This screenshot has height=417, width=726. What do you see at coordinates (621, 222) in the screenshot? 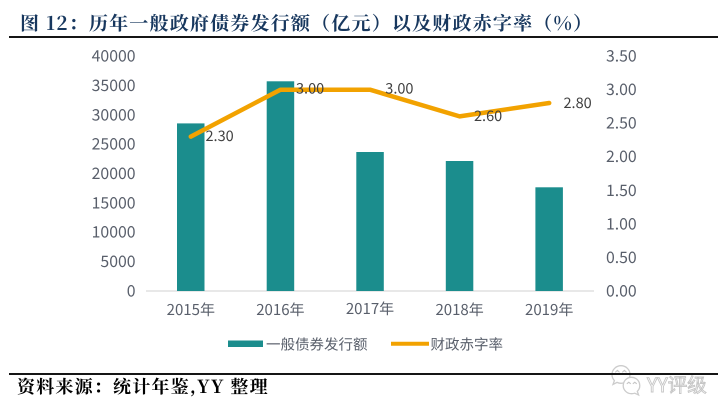
I see `svg-text: 1.00` at bounding box center [621, 222].